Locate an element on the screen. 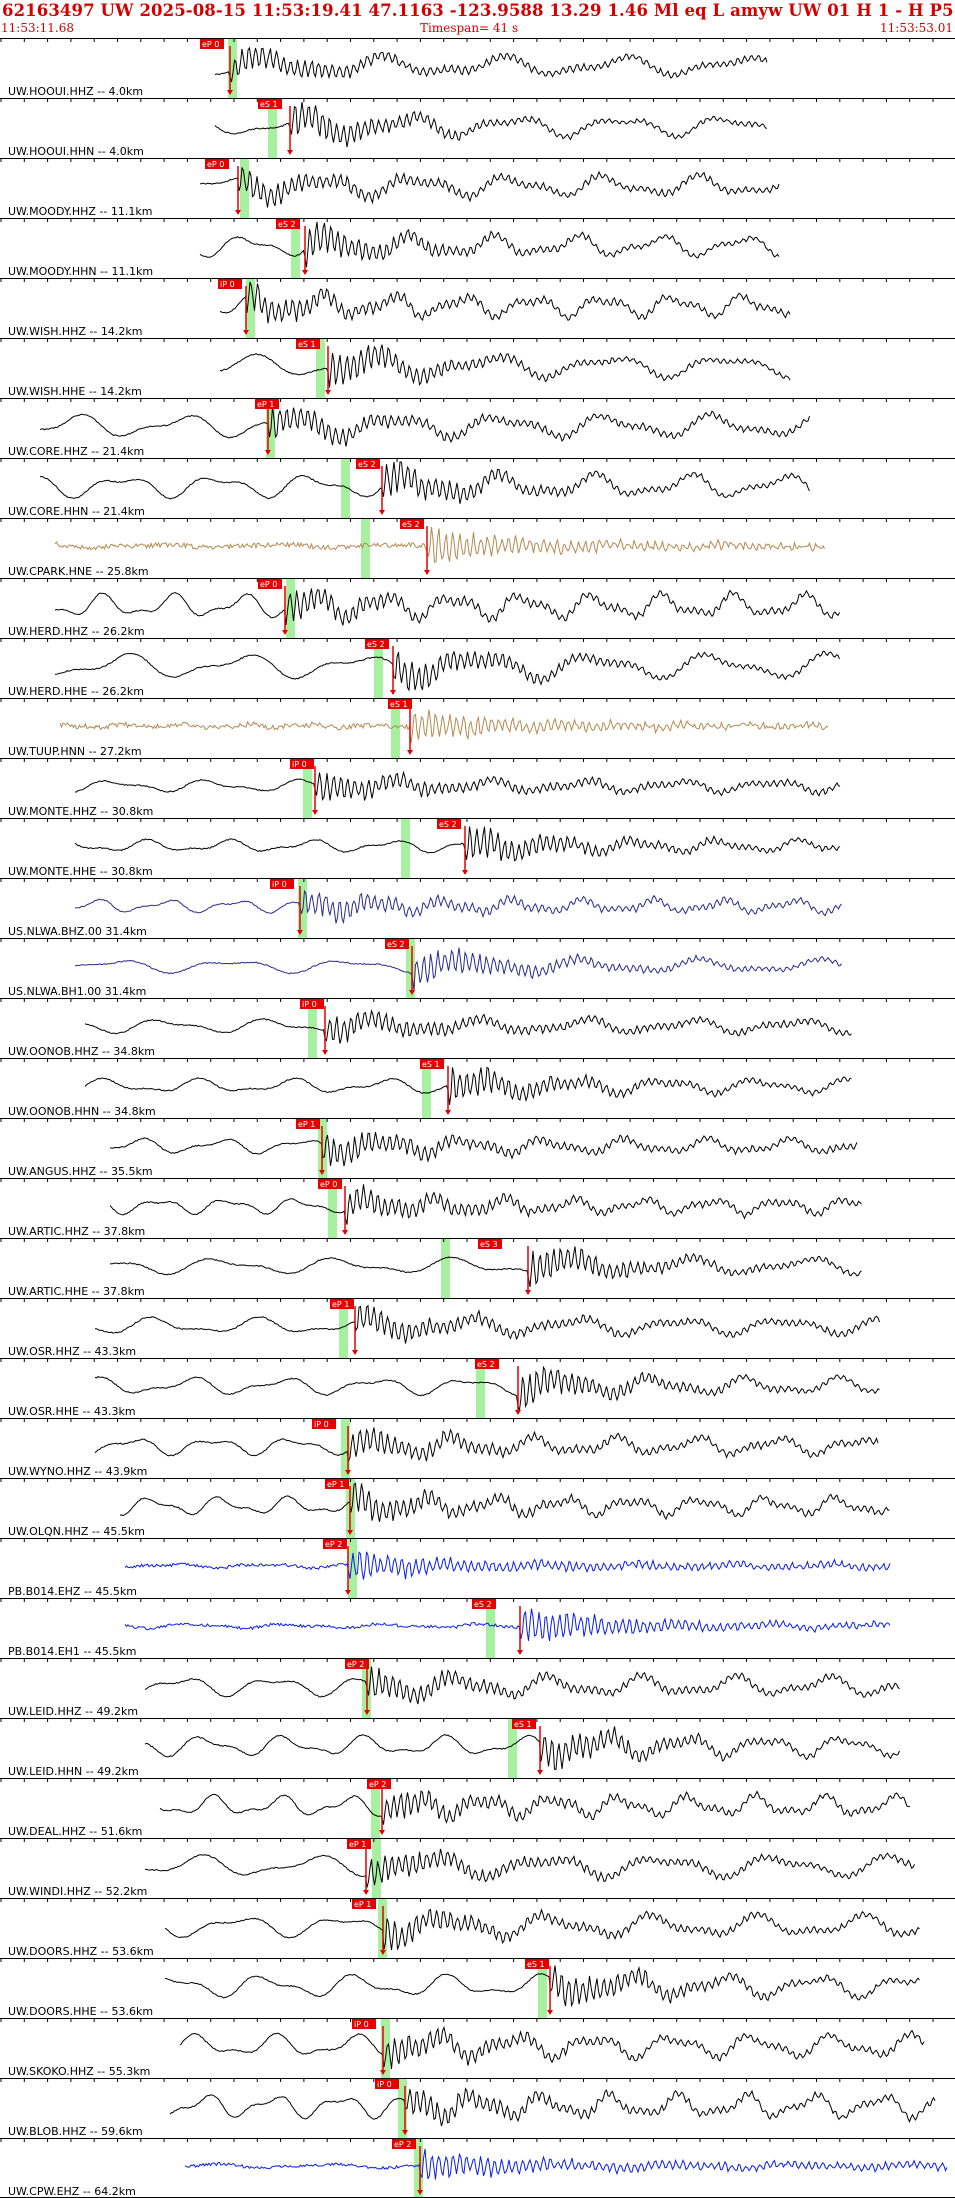 The width and height of the screenshot is (955, 2198). trace-row: eS 2 UW.HERD.HHE -- 26.2km is located at coordinates (477, 668).